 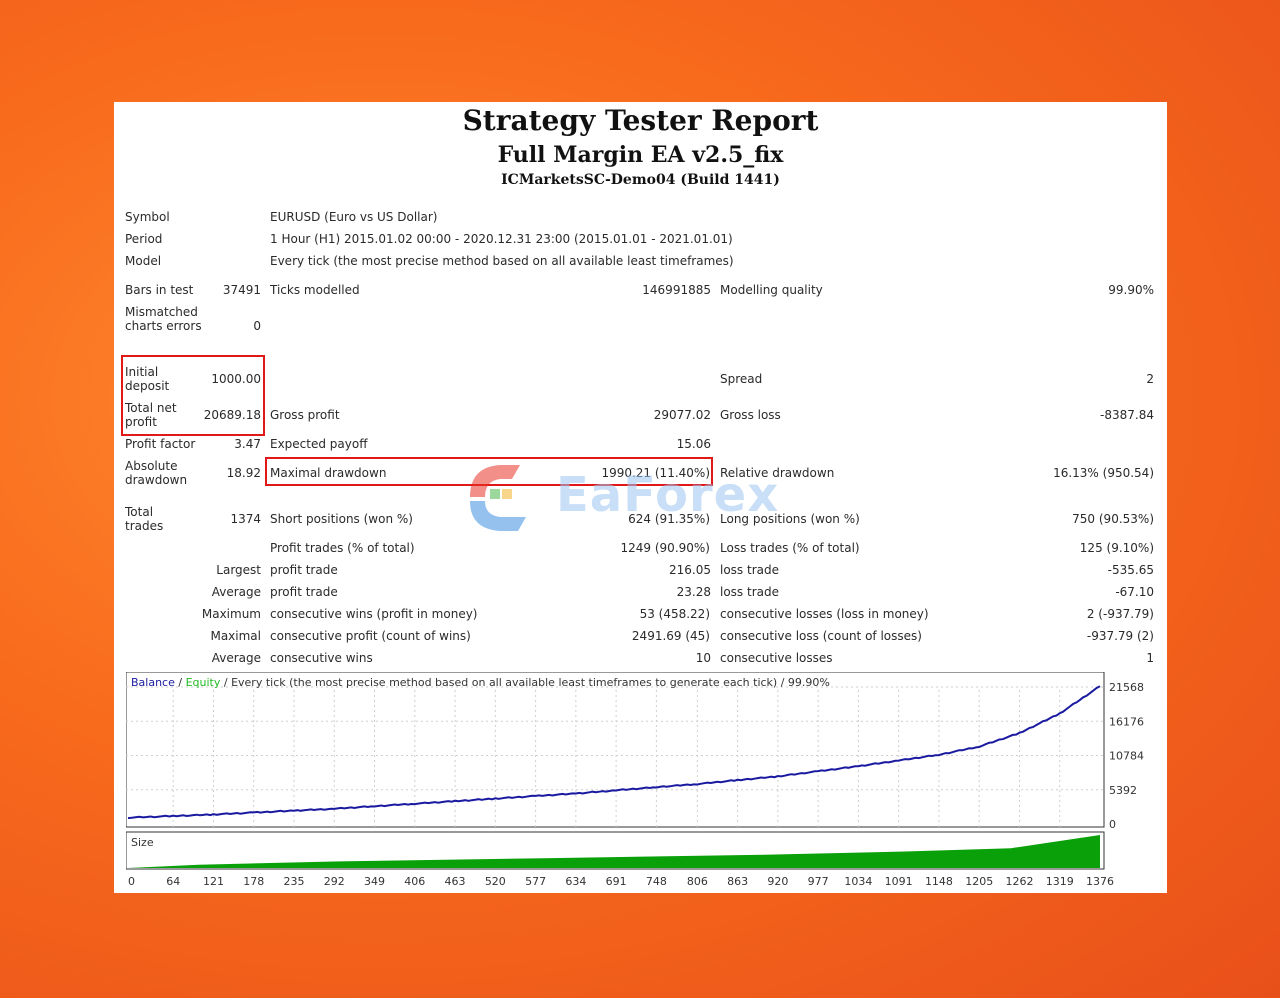 I want to click on x-tick-label: 292, so click(x=334, y=881).